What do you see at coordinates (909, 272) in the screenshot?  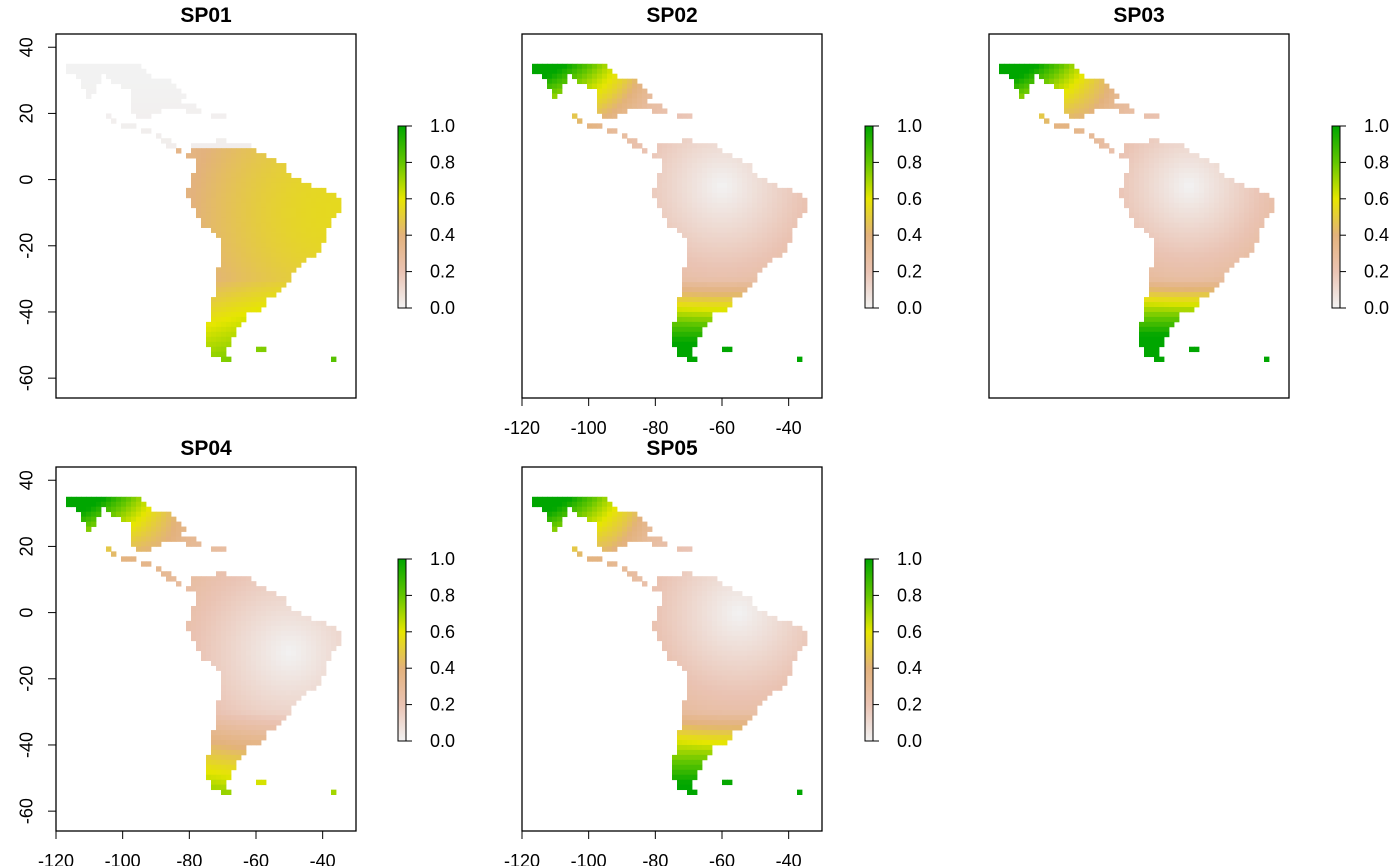 I see `colorbar-tick-label: 0.2` at bounding box center [909, 272].